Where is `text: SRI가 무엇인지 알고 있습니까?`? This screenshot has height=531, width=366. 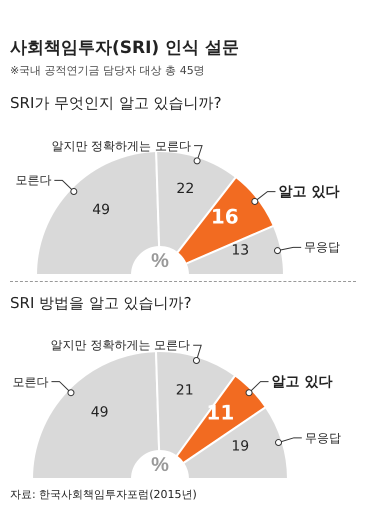
text: SRI가 무엇인지 알고 있습니까? is located at coordinates (116, 103).